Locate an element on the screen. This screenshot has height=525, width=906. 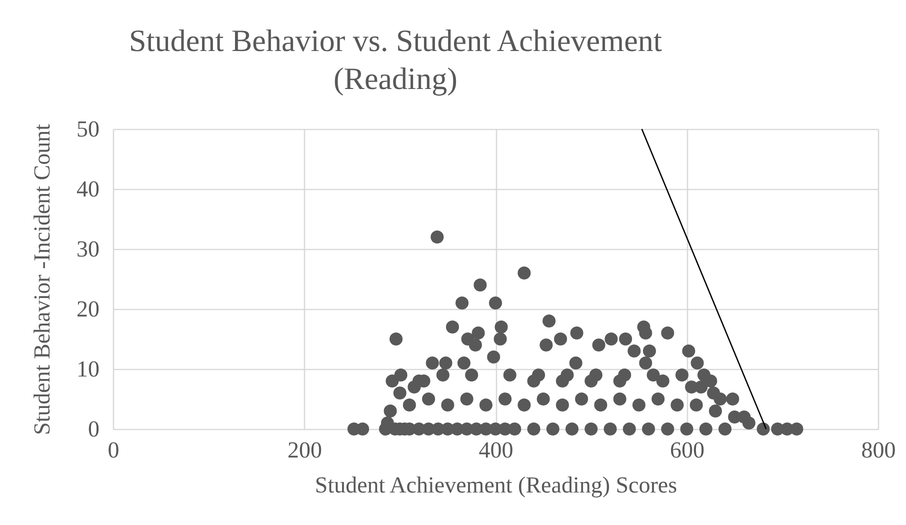
x-tick-label: 0 is located at coordinates (114, 450).